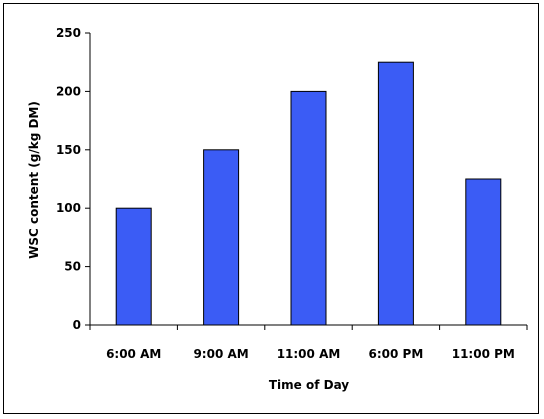 The width and height of the screenshot is (544, 419). I want to click on x-tick-label: 11:00 PM, so click(483, 354).